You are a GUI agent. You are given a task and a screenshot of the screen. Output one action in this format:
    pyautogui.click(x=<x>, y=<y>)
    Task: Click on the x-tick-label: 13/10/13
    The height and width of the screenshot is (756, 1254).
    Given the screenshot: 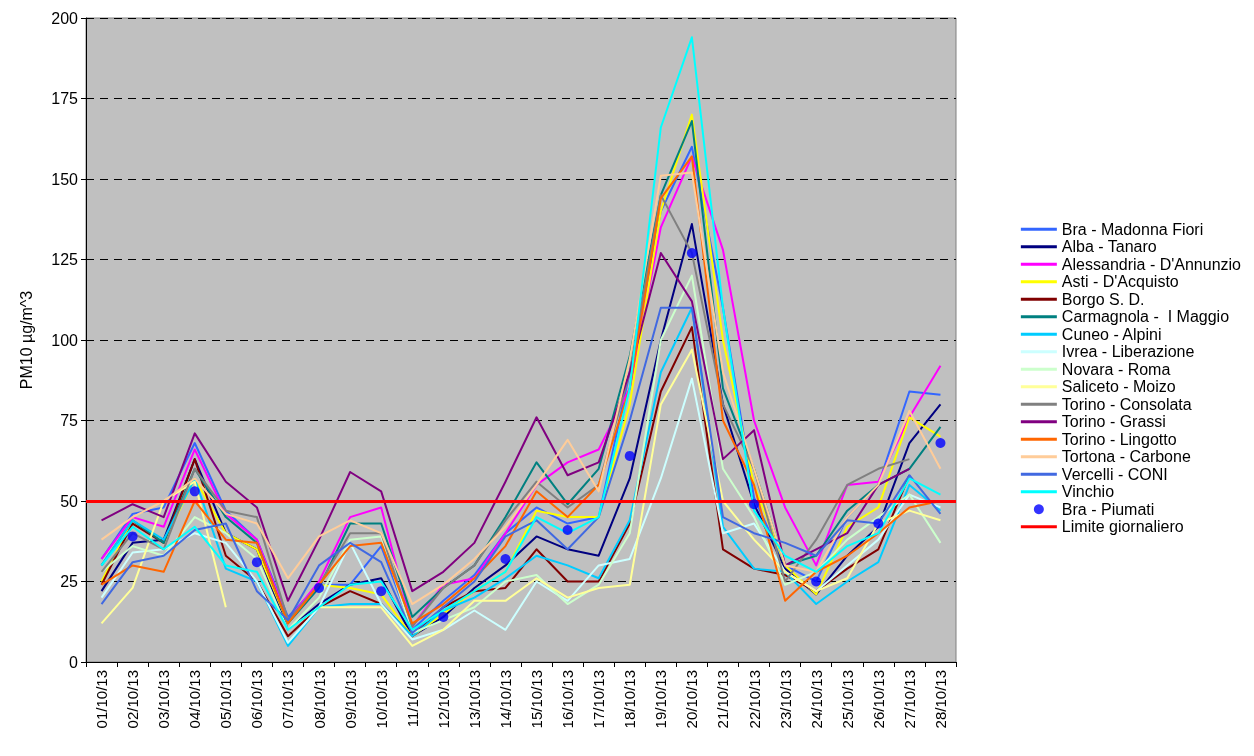 What is the action you would take?
    pyautogui.click(x=474, y=699)
    